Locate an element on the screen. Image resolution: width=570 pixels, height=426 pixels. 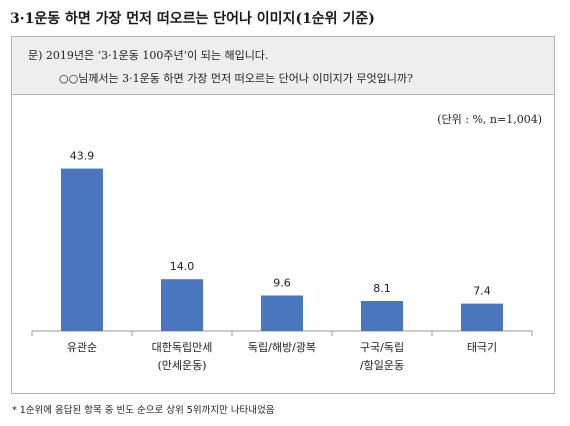
chart-title: 3·1운동 하면 가장 먼저 떠오르는 단어나 이미지(1순위 기준) is located at coordinates (192, 19).